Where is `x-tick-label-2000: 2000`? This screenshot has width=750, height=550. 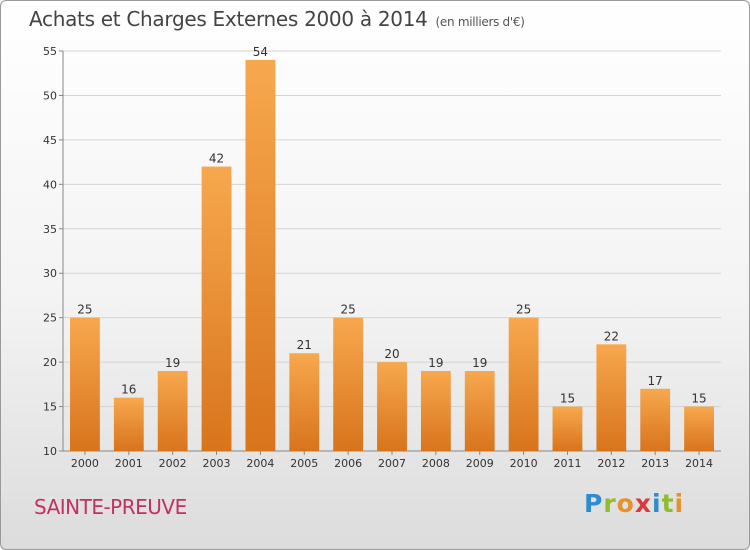 x-tick-label-2000: 2000 is located at coordinates (85, 463).